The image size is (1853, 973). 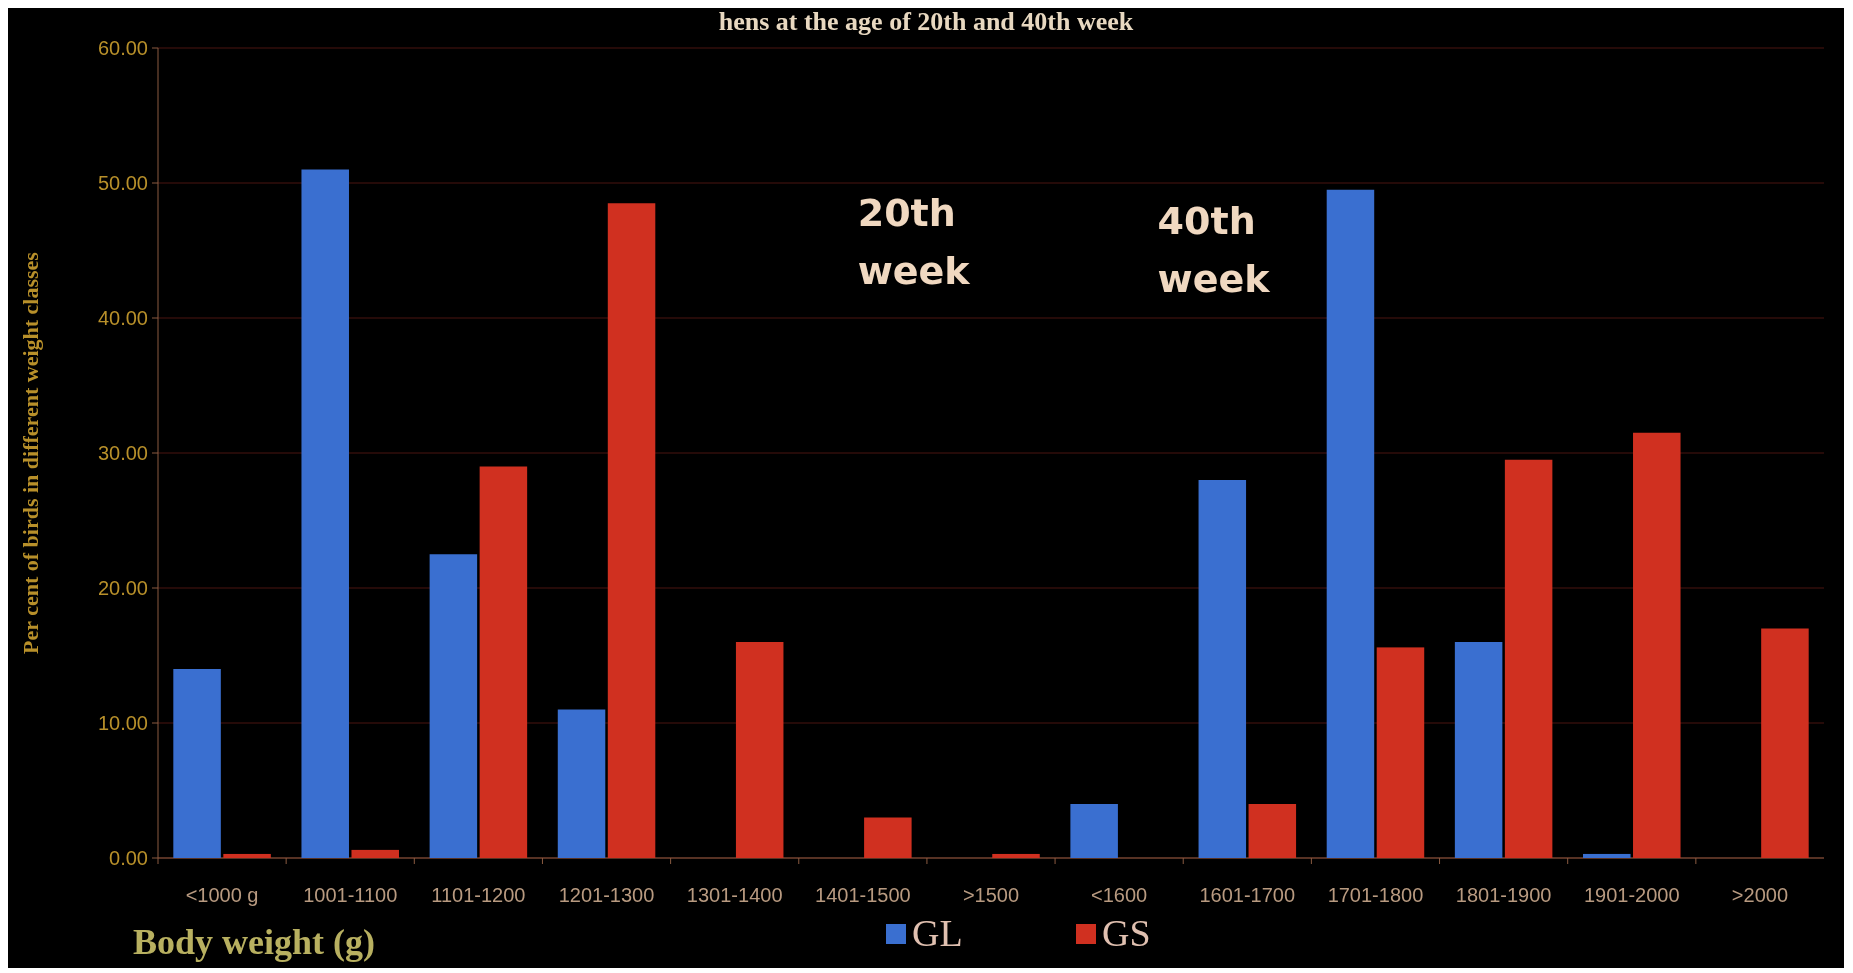 What do you see at coordinates (222, 895) in the screenshot?
I see `x-tick-label: <1000 g` at bounding box center [222, 895].